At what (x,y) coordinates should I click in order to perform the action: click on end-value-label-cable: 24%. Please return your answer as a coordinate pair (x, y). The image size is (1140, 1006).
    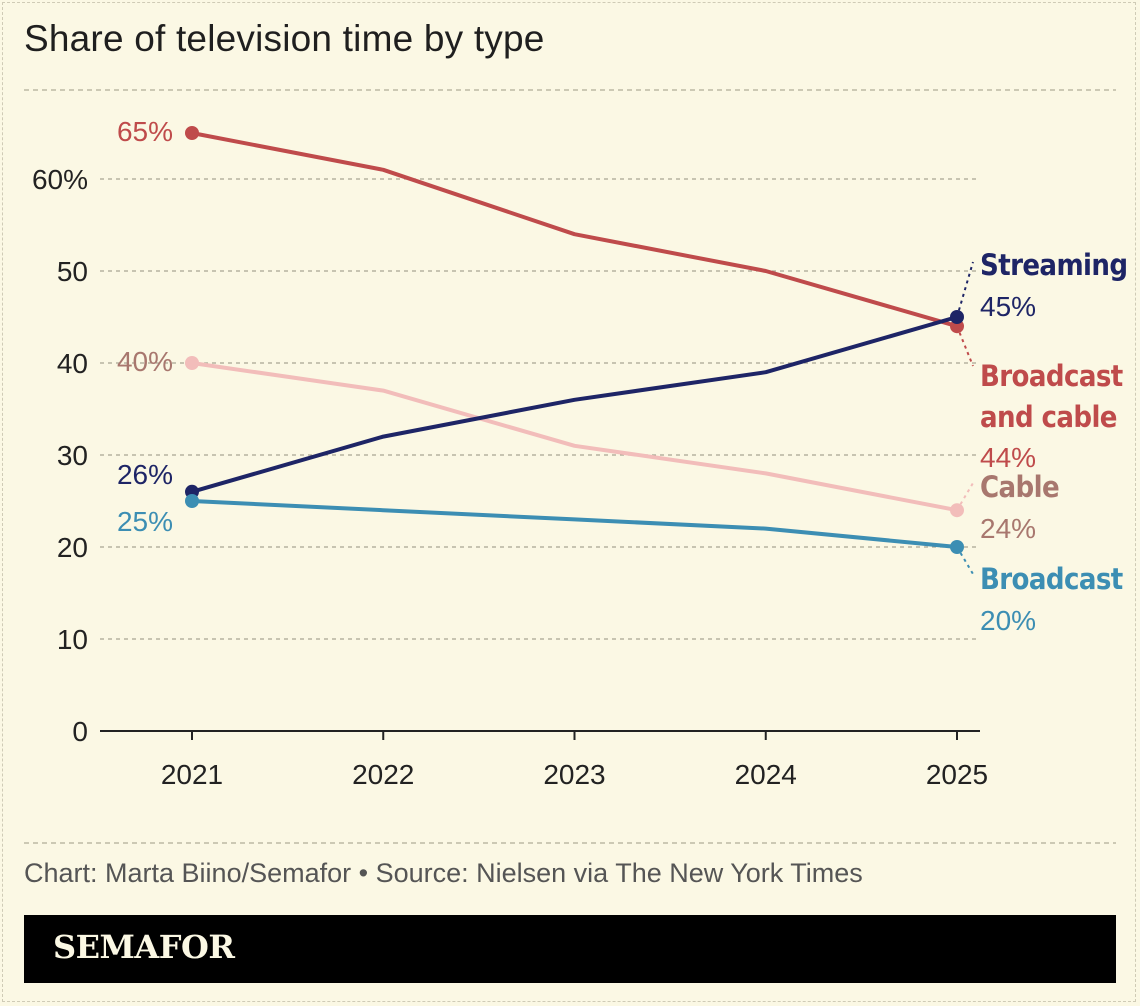
    Looking at the image, I should click on (1008, 528).